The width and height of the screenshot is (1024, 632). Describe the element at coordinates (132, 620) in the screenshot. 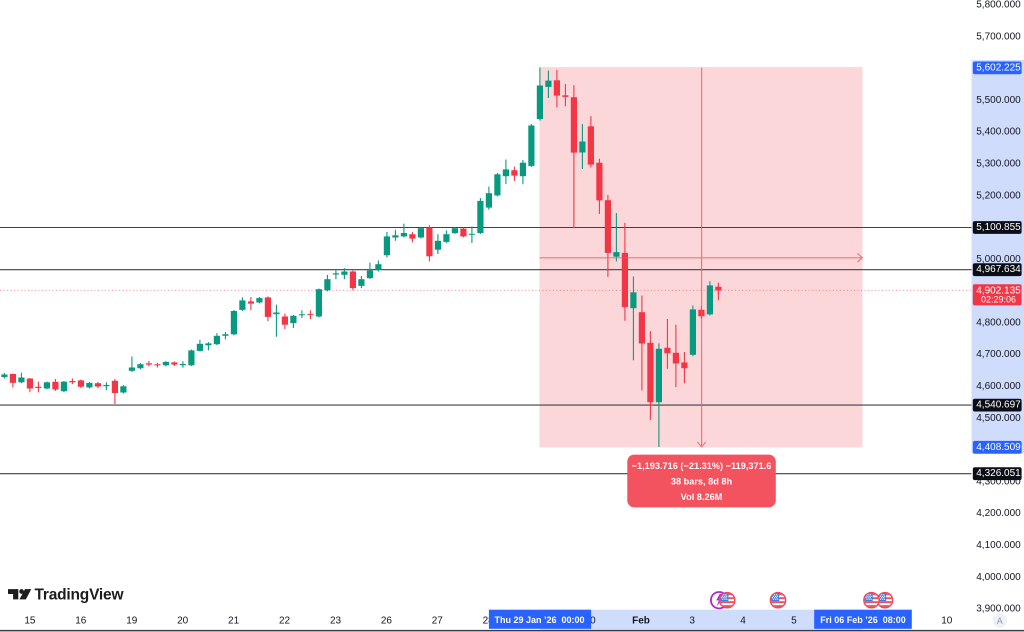

I see `svg-text: 19` at that location.